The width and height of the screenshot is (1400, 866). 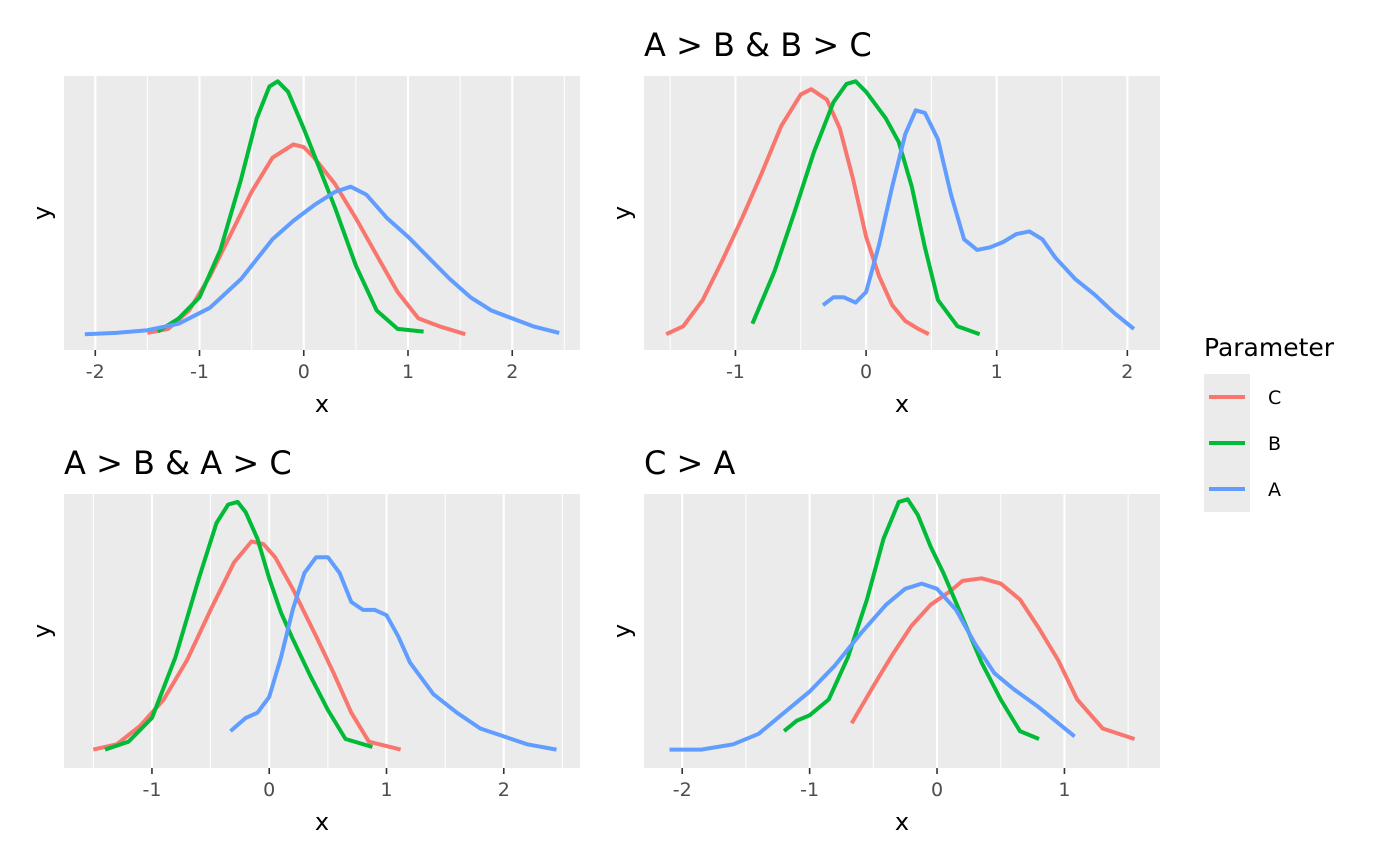 I want to click on legend-label: A, so click(x=1274, y=490).